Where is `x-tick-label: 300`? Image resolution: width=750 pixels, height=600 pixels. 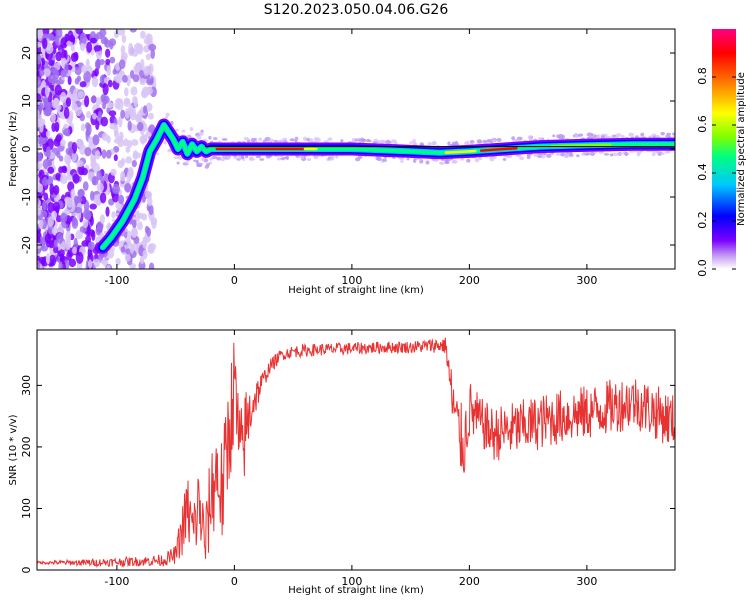
x-tick-label: 300 is located at coordinates (586, 581).